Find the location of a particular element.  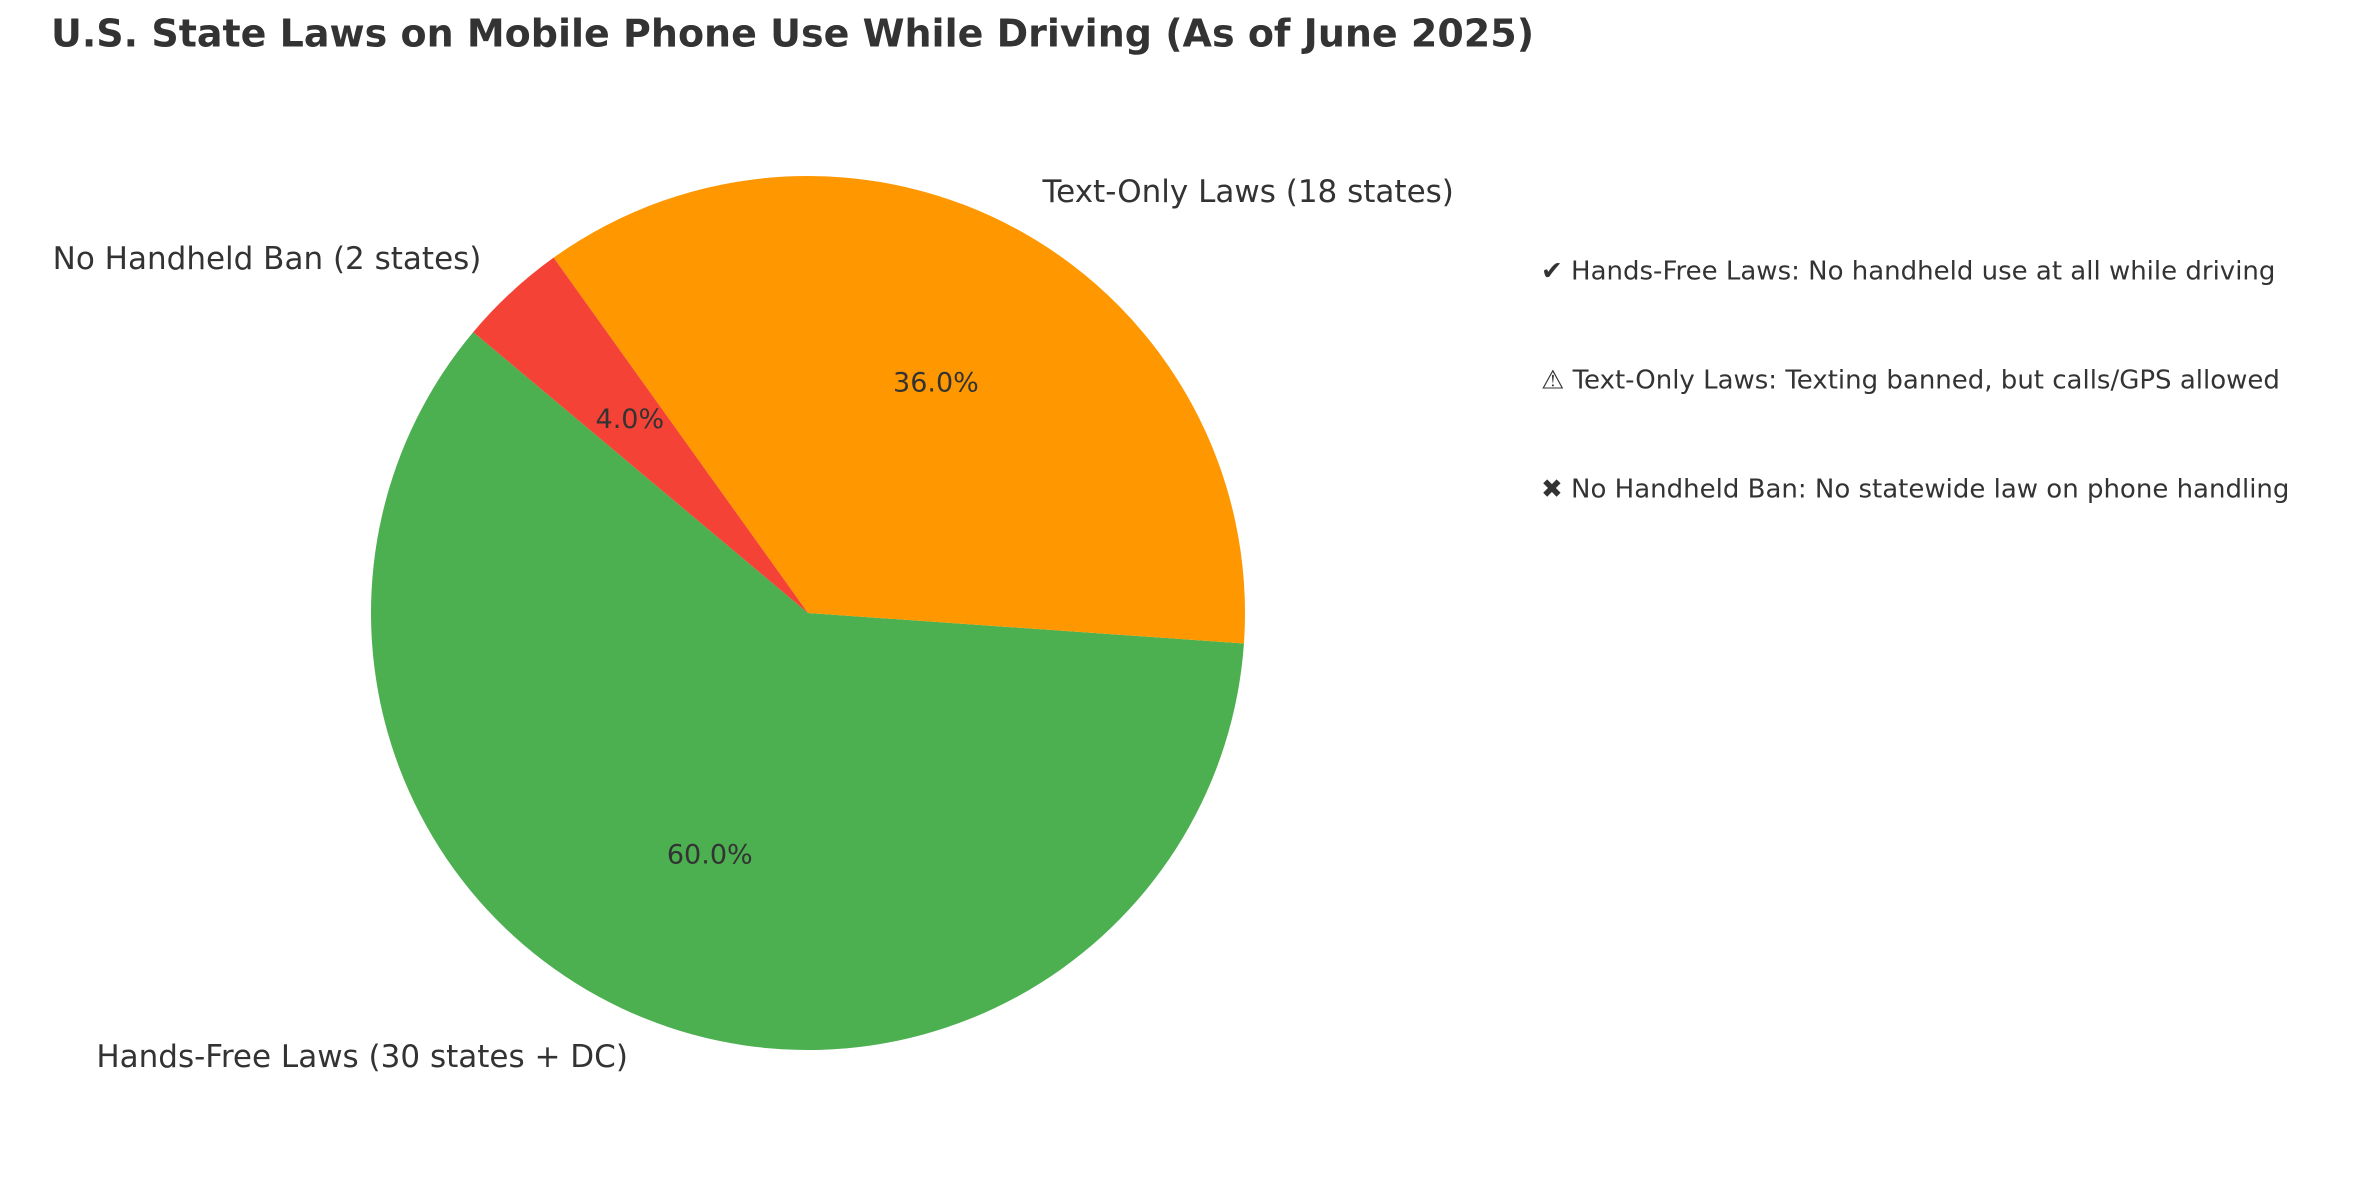

percent-label: 36.0% is located at coordinates (936, 383).